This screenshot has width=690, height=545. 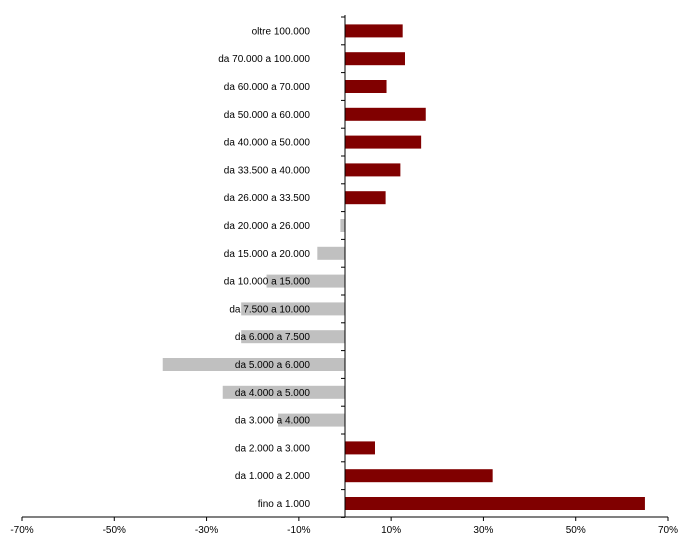 I want to click on category-label: da 6.000 a 7.500, so click(x=273, y=337).